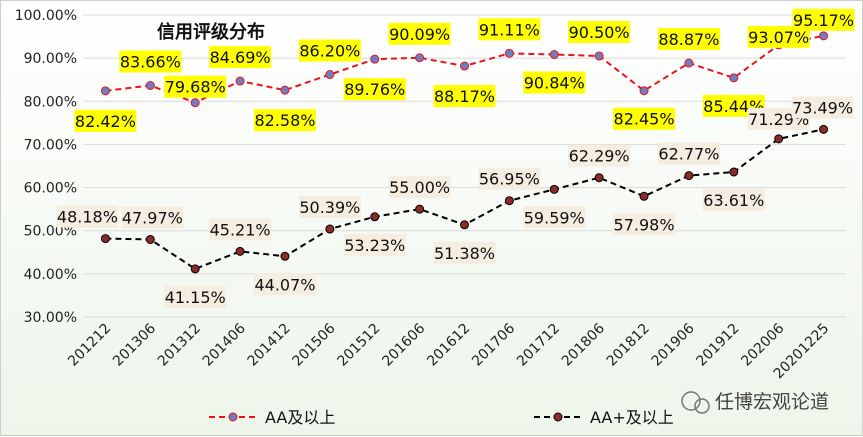  I want to click on data-label: 56.95%, so click(509, 179).